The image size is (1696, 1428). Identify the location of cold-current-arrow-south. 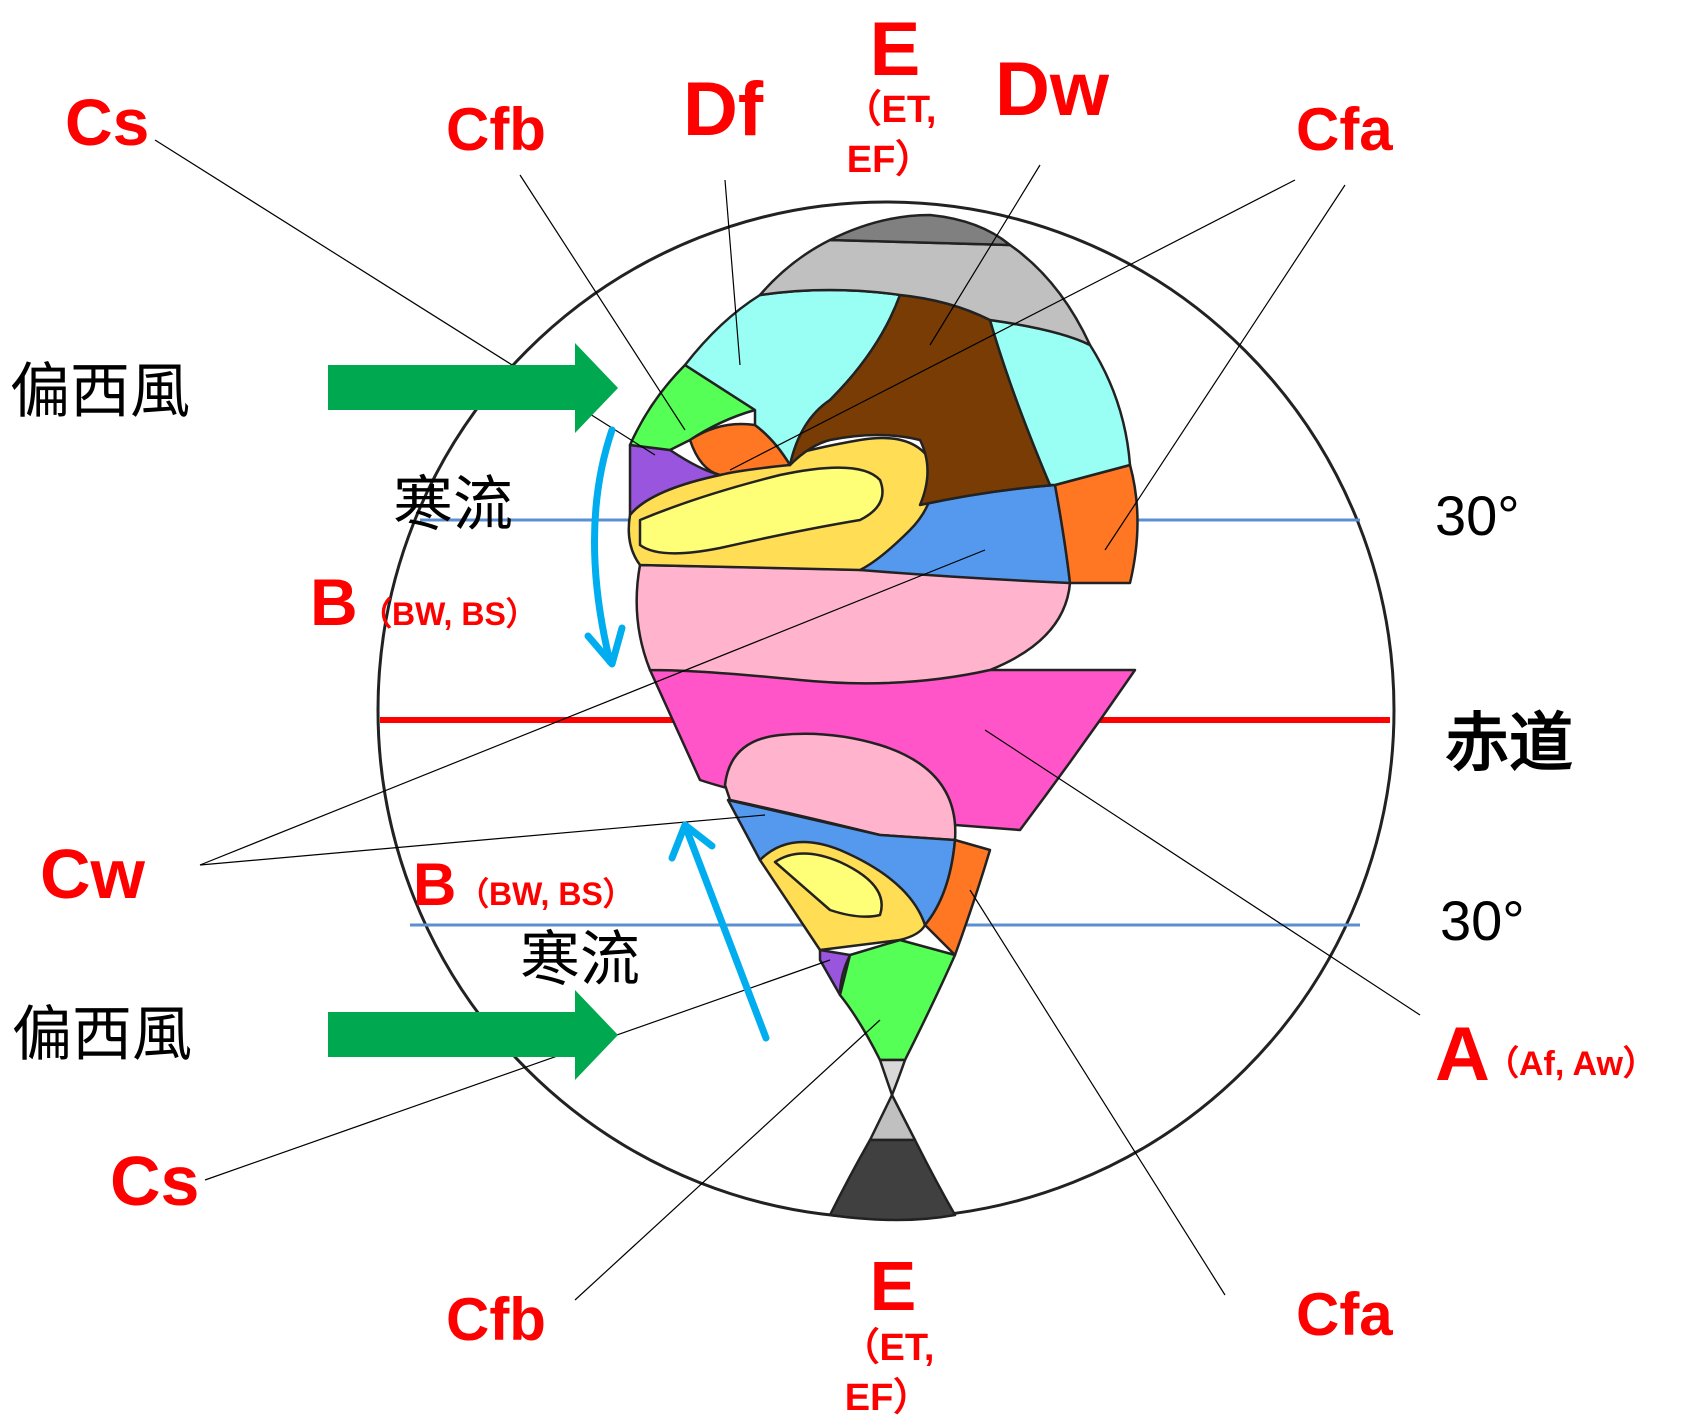
(719, 931).